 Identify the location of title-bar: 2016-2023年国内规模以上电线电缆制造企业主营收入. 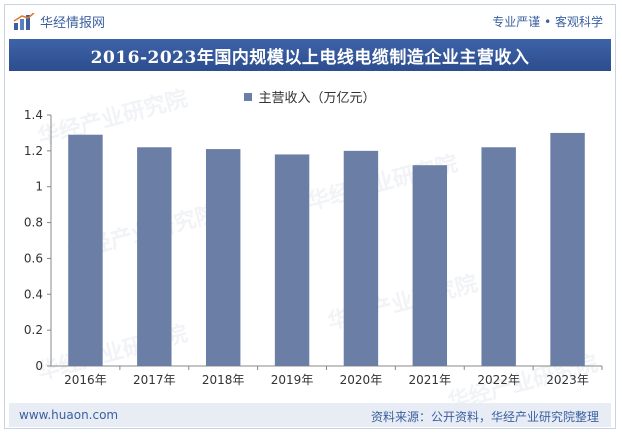
(310, 55).